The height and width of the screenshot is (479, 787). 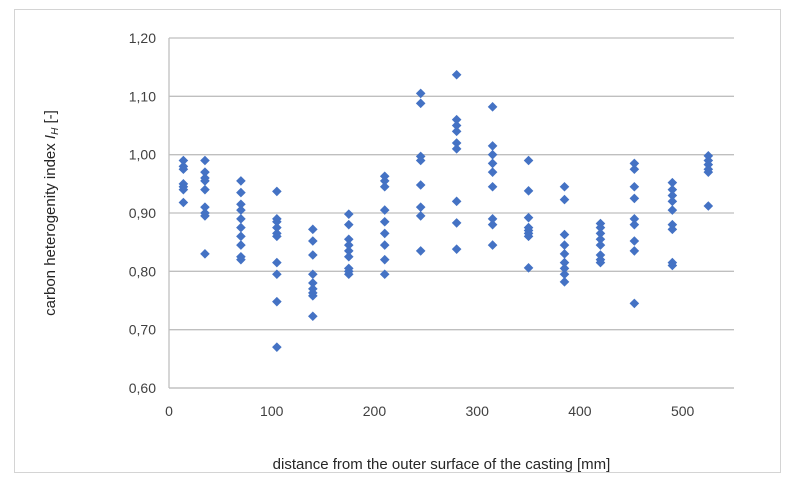 I want to click on x-tick-label: 500, so click(x=683, y=411).